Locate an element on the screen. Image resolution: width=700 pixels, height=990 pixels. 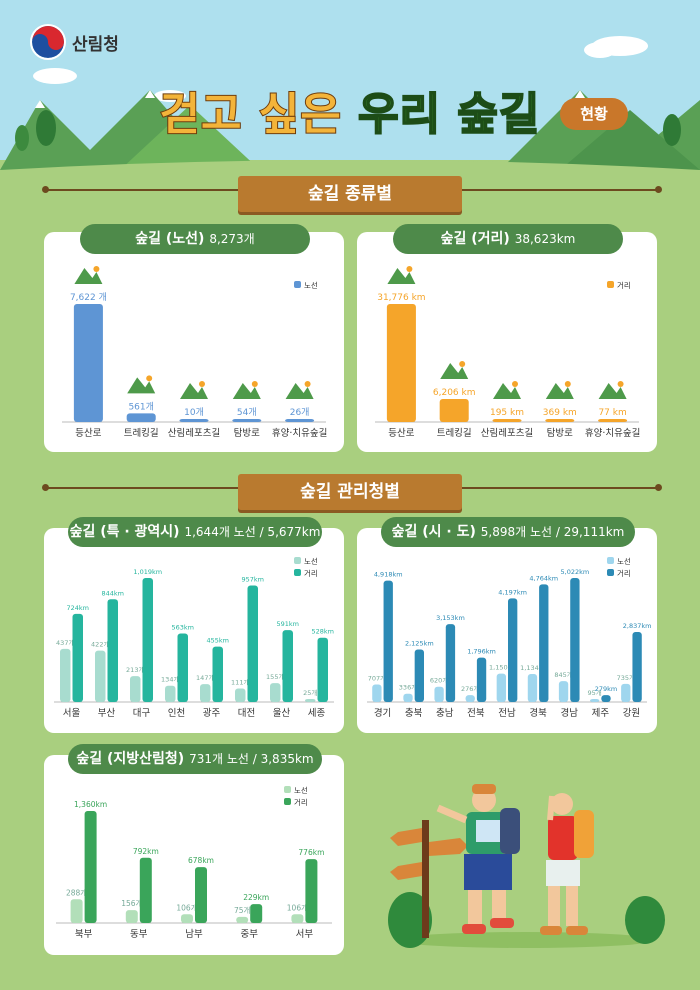
chart-title: 숲길 (노선) is located at coordinates (170, 239).